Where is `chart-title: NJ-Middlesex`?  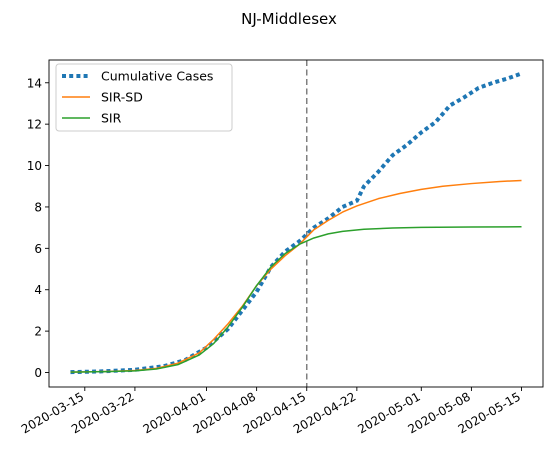 chart-title: NJ-Middlesex is located at coordinates (289, 19).